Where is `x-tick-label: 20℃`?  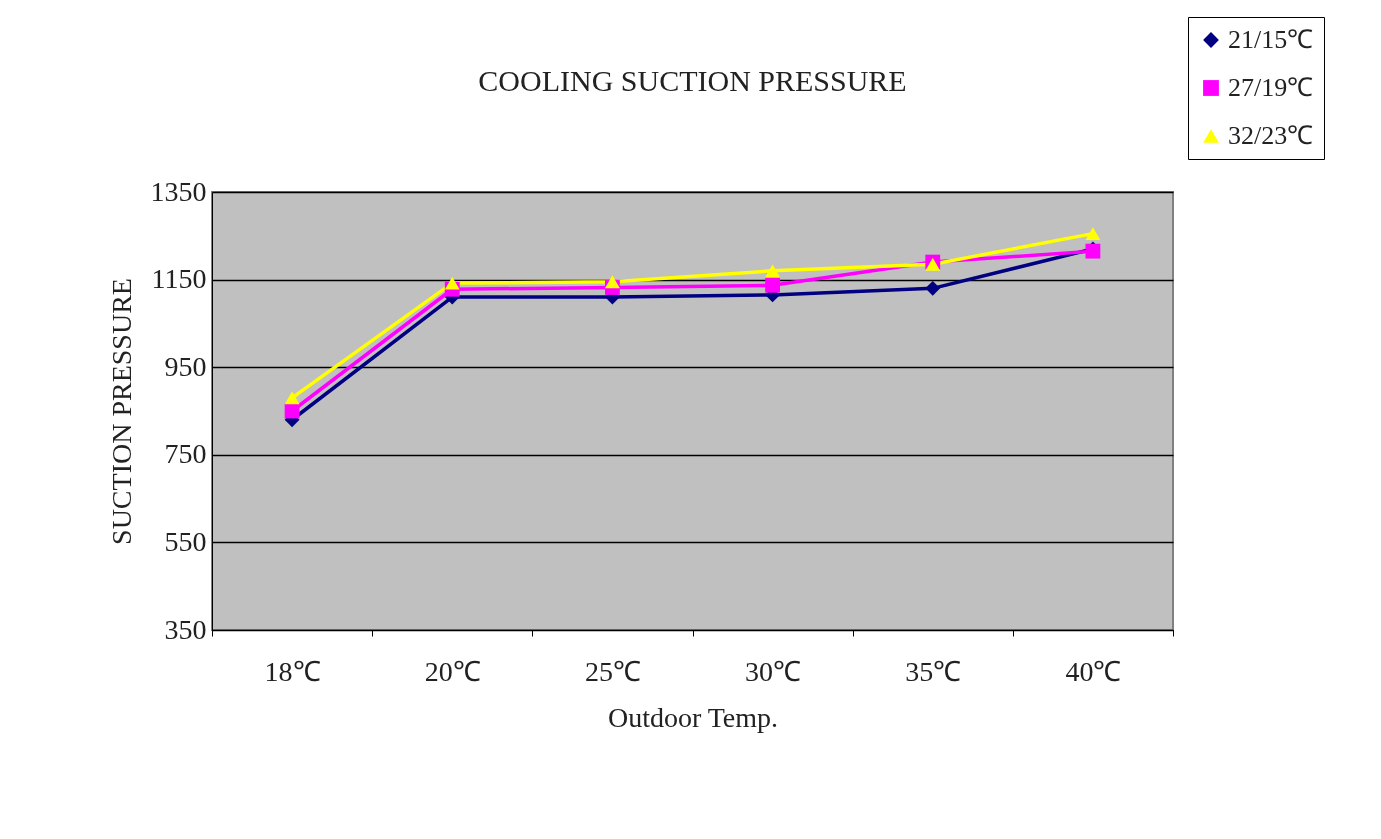
x-tick-label: 20℃ is located at coordinates (452, 671).